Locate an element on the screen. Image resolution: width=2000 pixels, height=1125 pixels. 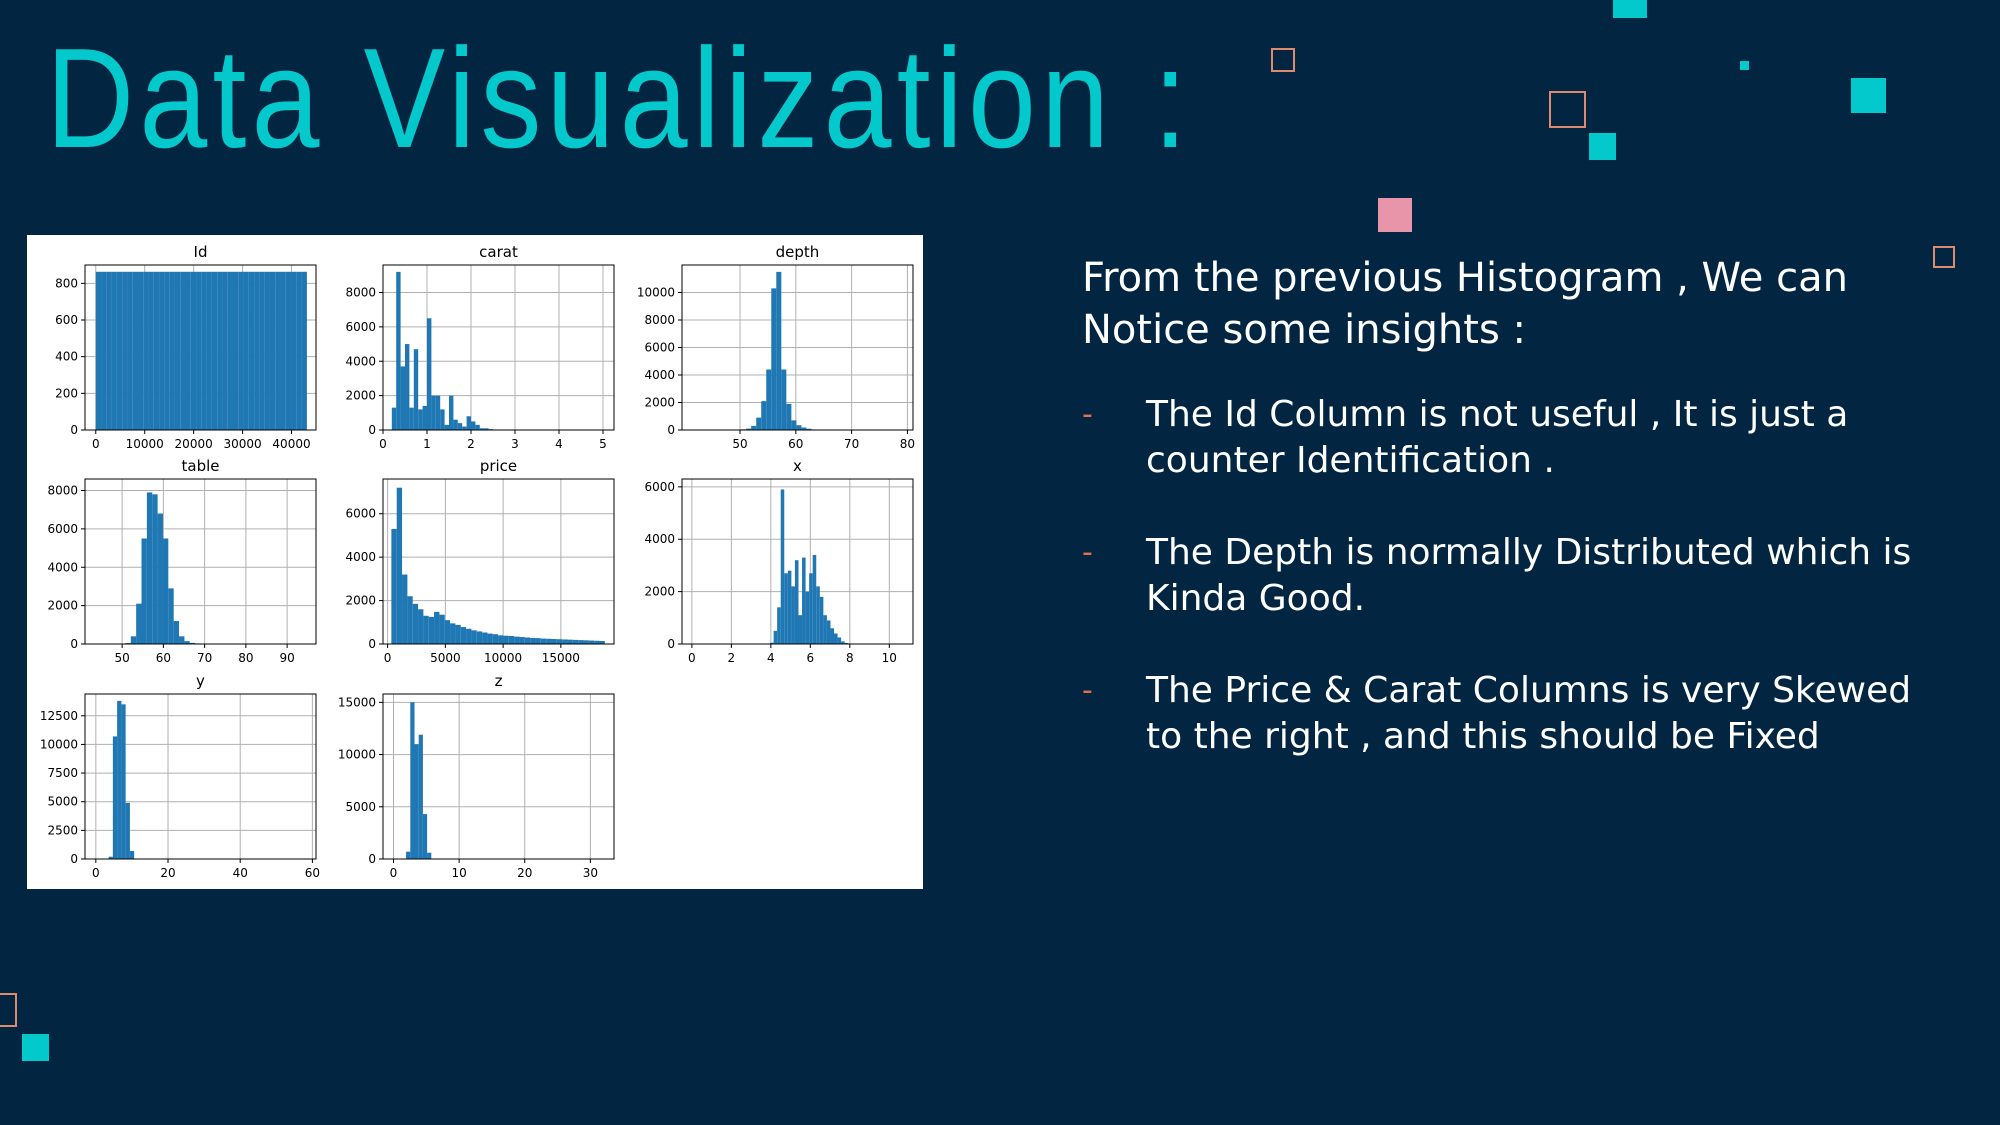
x-tick-label: 10000 is located at coordinates (503, 658).